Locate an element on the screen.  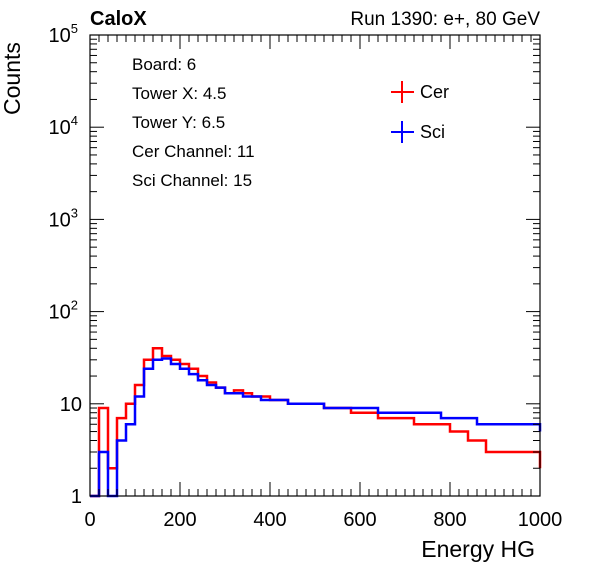
x-tick-label: 800 is located at coordinates (449, 520).